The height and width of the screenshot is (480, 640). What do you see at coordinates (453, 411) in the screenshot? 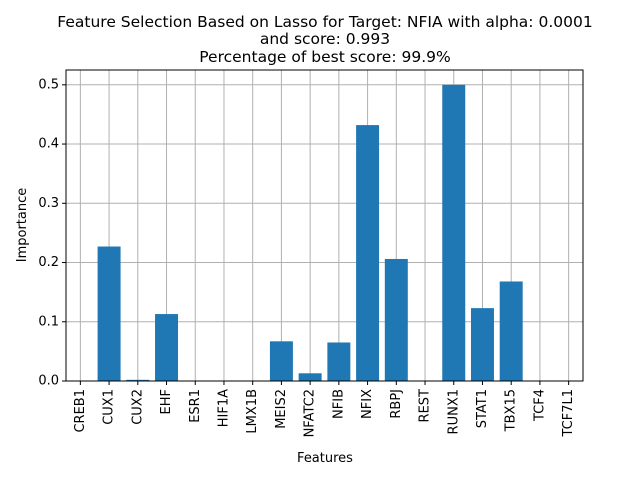
I see `x-tick-label: RUNX1` at bounding box center [453, 411].